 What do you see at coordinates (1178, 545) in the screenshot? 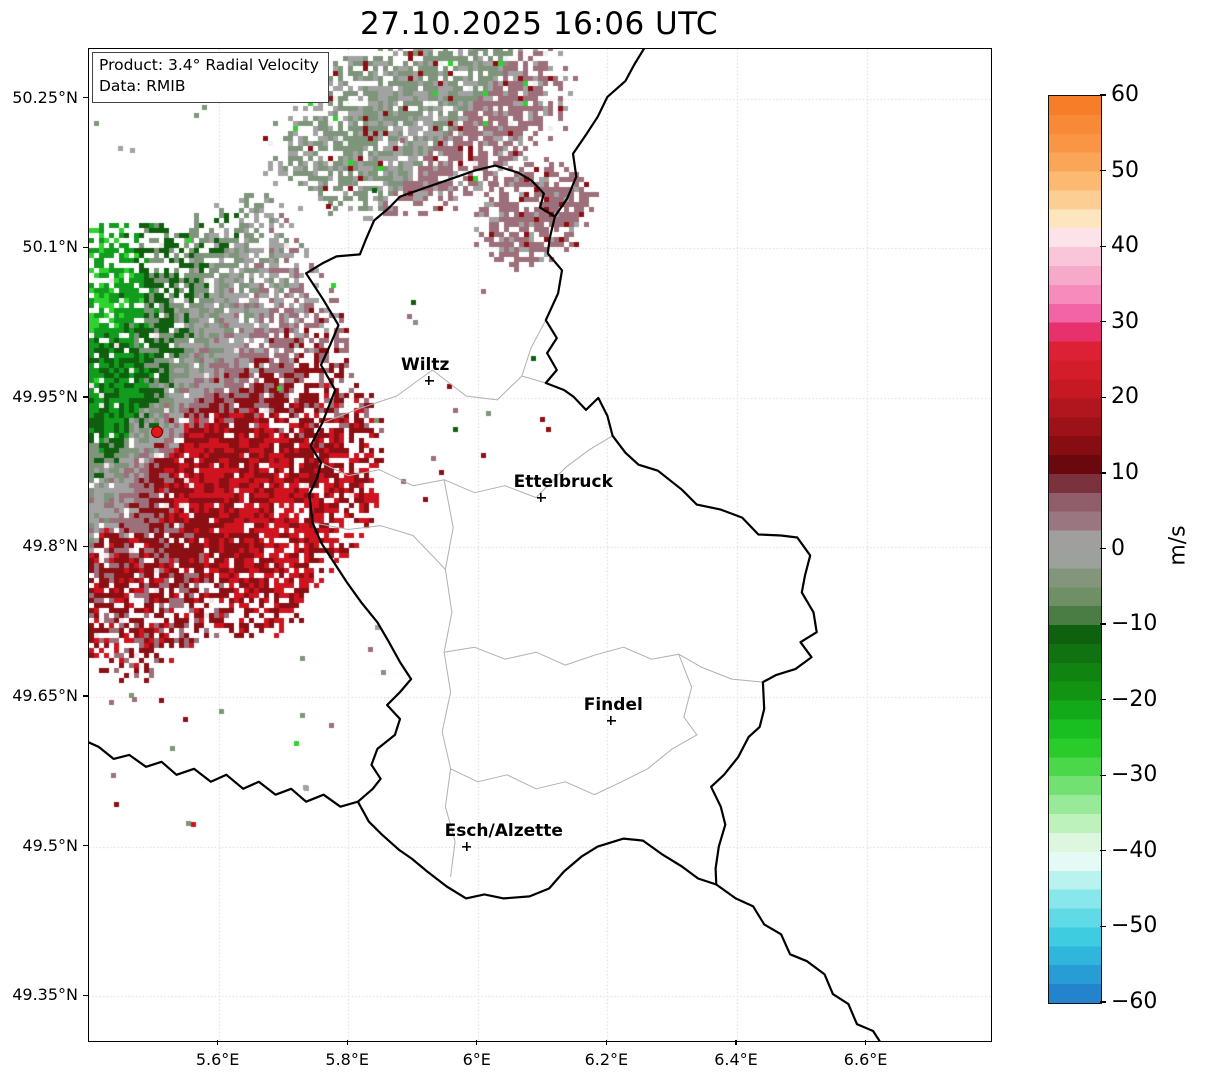
I see `colorbar-unit-label: m/s` at bounding box center [1178, 545].